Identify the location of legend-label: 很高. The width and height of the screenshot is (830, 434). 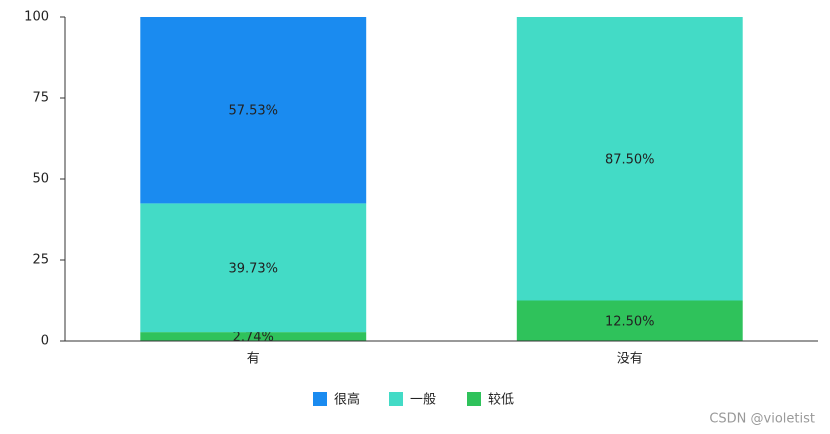
(347, 400).